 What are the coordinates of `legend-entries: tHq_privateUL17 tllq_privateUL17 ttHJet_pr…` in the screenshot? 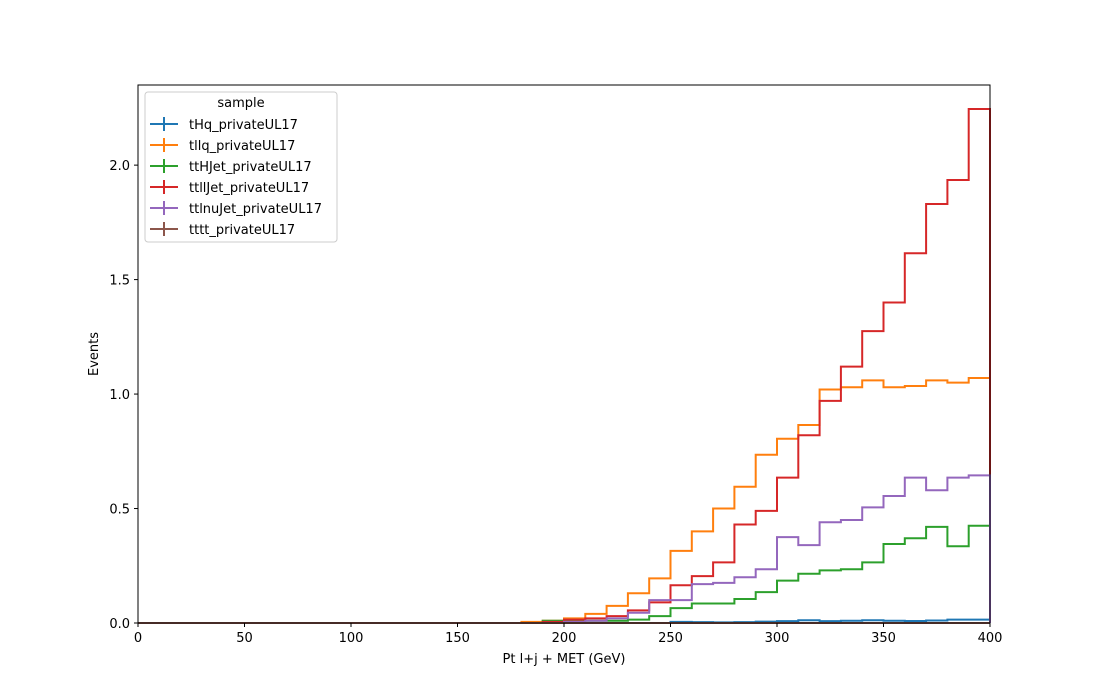 It's located at (236, 177).